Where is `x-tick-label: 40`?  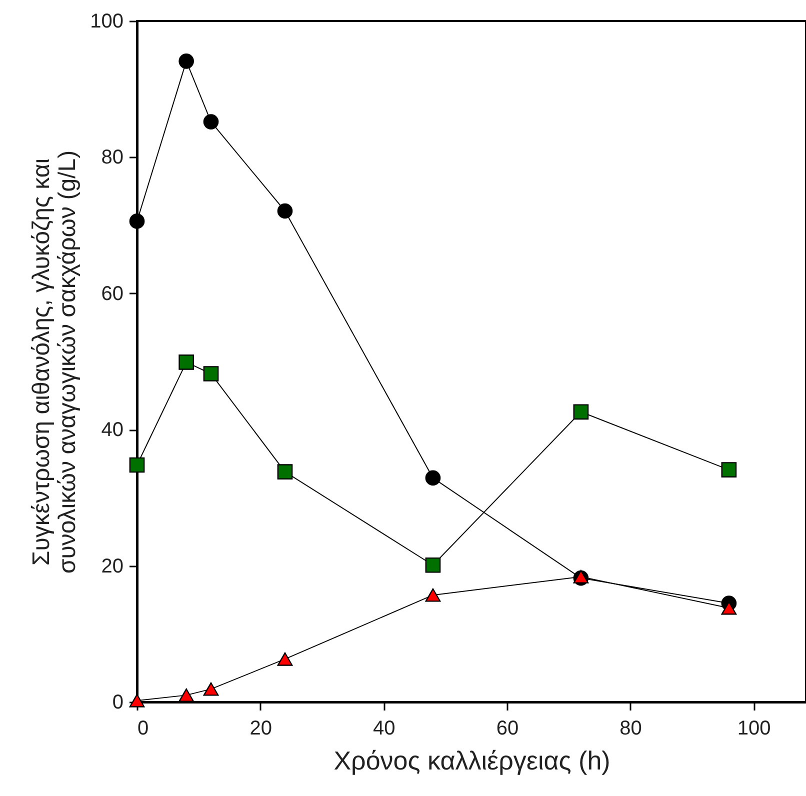 x-tick-label: 40 is located at coordinates (384, 729).